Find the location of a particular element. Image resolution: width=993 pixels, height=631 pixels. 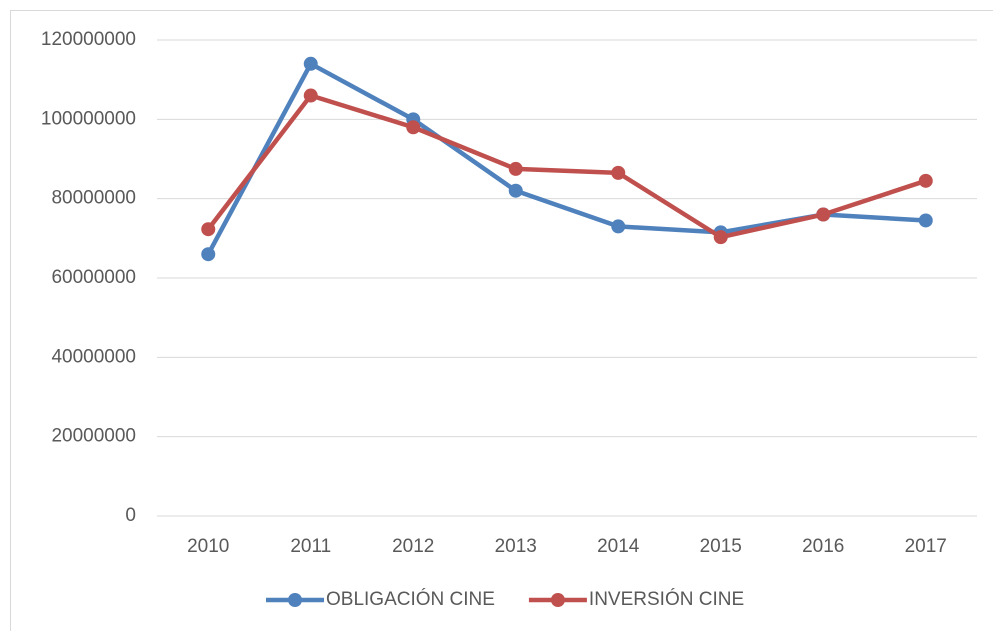

x-tick-label: 2013 is located at coordinates (516, 546).